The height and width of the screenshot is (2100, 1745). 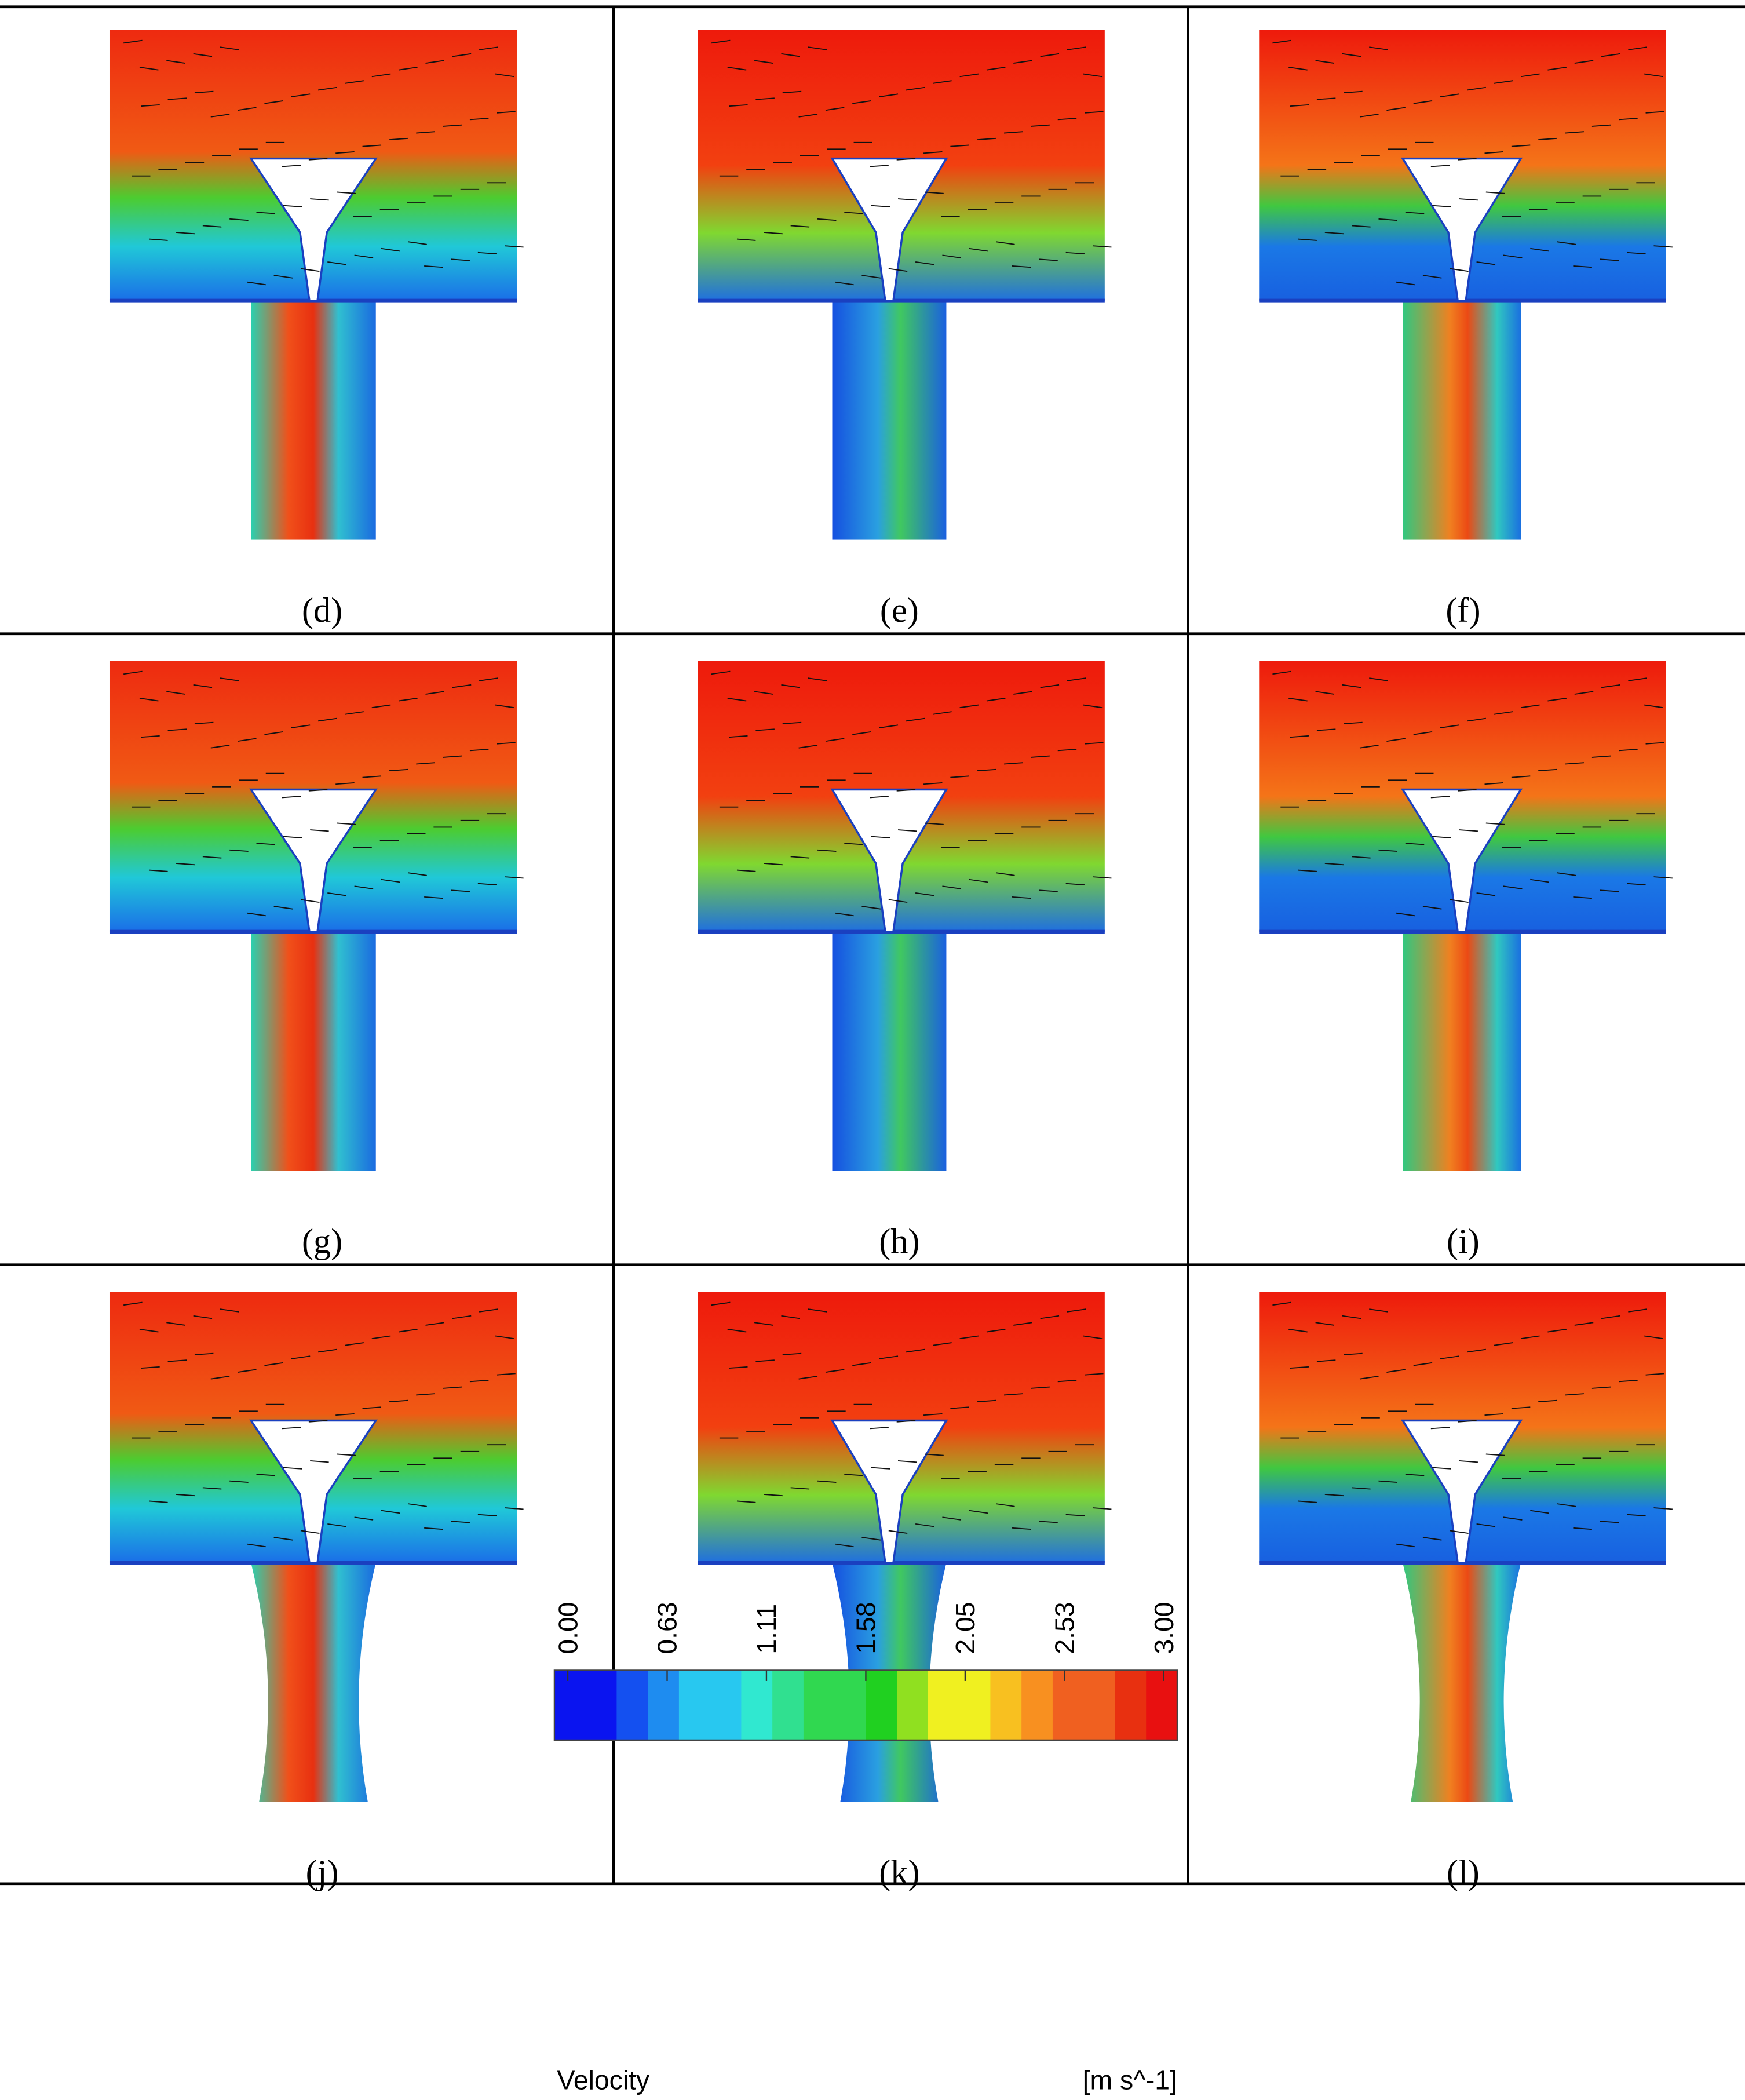 I want to click on cfd-panel: (h), so click(x=905, y=961).